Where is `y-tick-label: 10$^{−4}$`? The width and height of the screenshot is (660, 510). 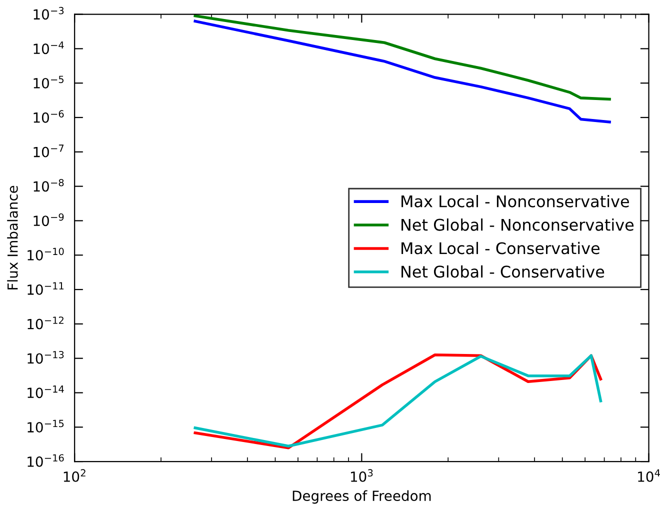 y-tick-label: 10$^{−4}$ is located at coordinates (49, 47).